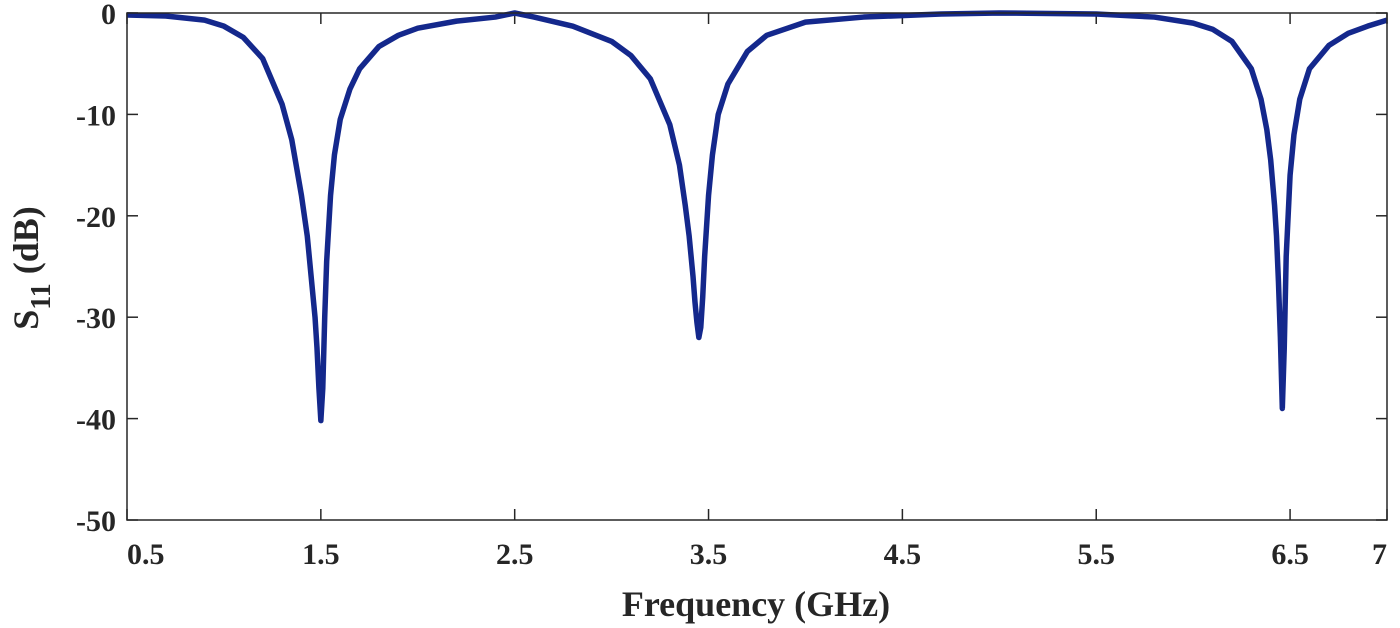  Describe the element at coordinates (1290, 554) in the screenshot. I see `x-tick-label: 6.5` at that location.